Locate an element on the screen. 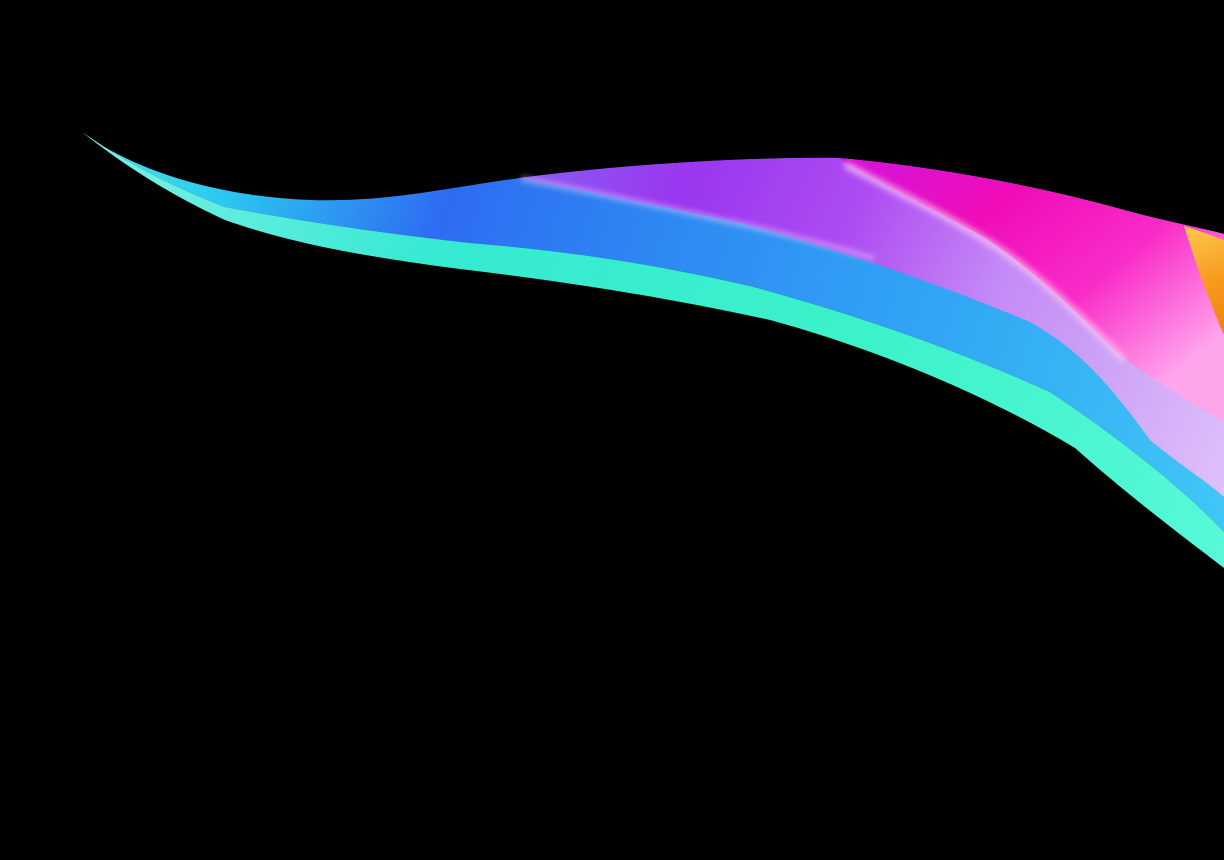  magenta-seam-highlight is located at coordinates (985, 262).